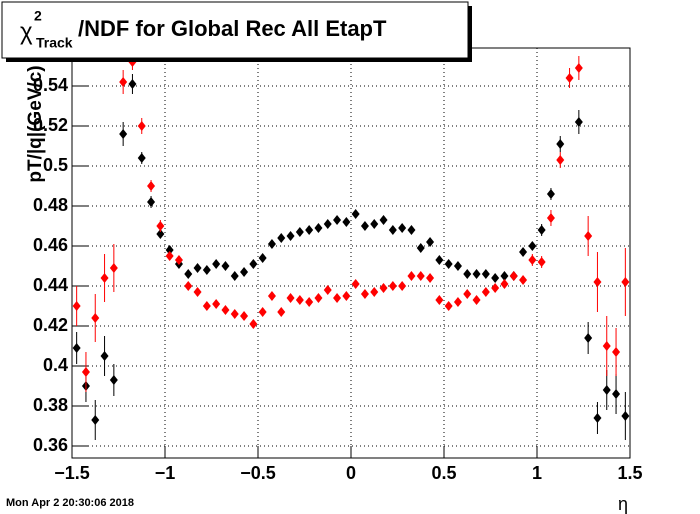 The height and width of the screenshot is (514, 700). What do you see at coordinates (70, 503) in the screenshot?
I see `timestamp: Mon Apr 2 20:30:06 2018` at bounding box center [70, 503].